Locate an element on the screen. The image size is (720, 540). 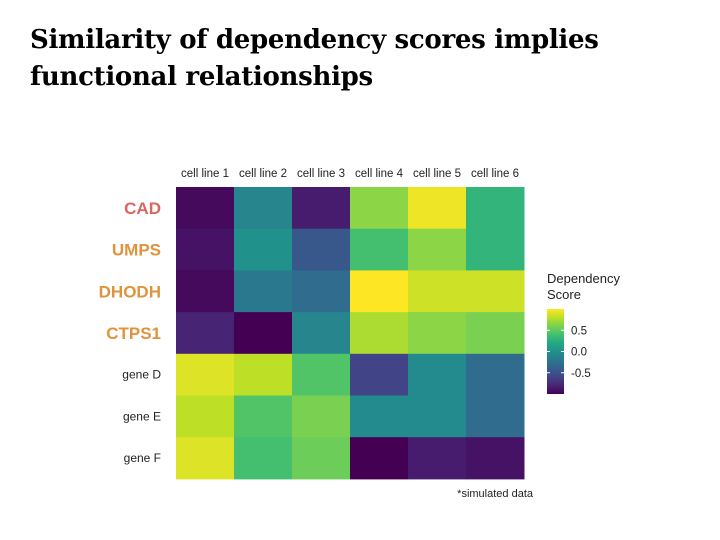
row-labels: CAD UMPS DHODH CTPS1 gene D gene E gene F is located at coordinates (130, 332).